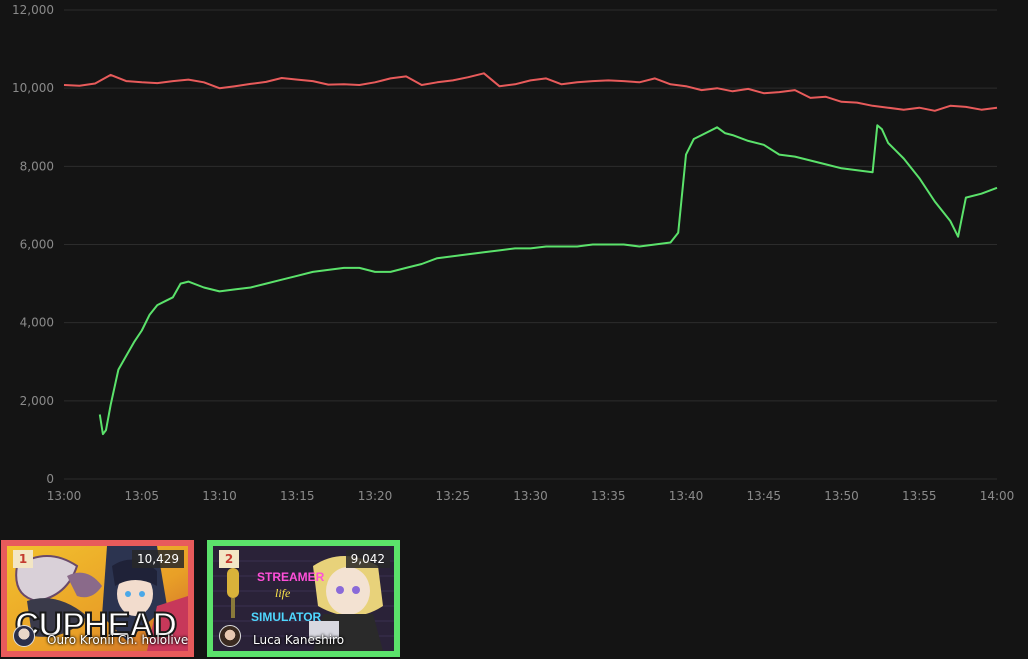  Describe the element at coordinates (37, 323) in the screenshot. I see `y-tick-label: 4,000` at that location.